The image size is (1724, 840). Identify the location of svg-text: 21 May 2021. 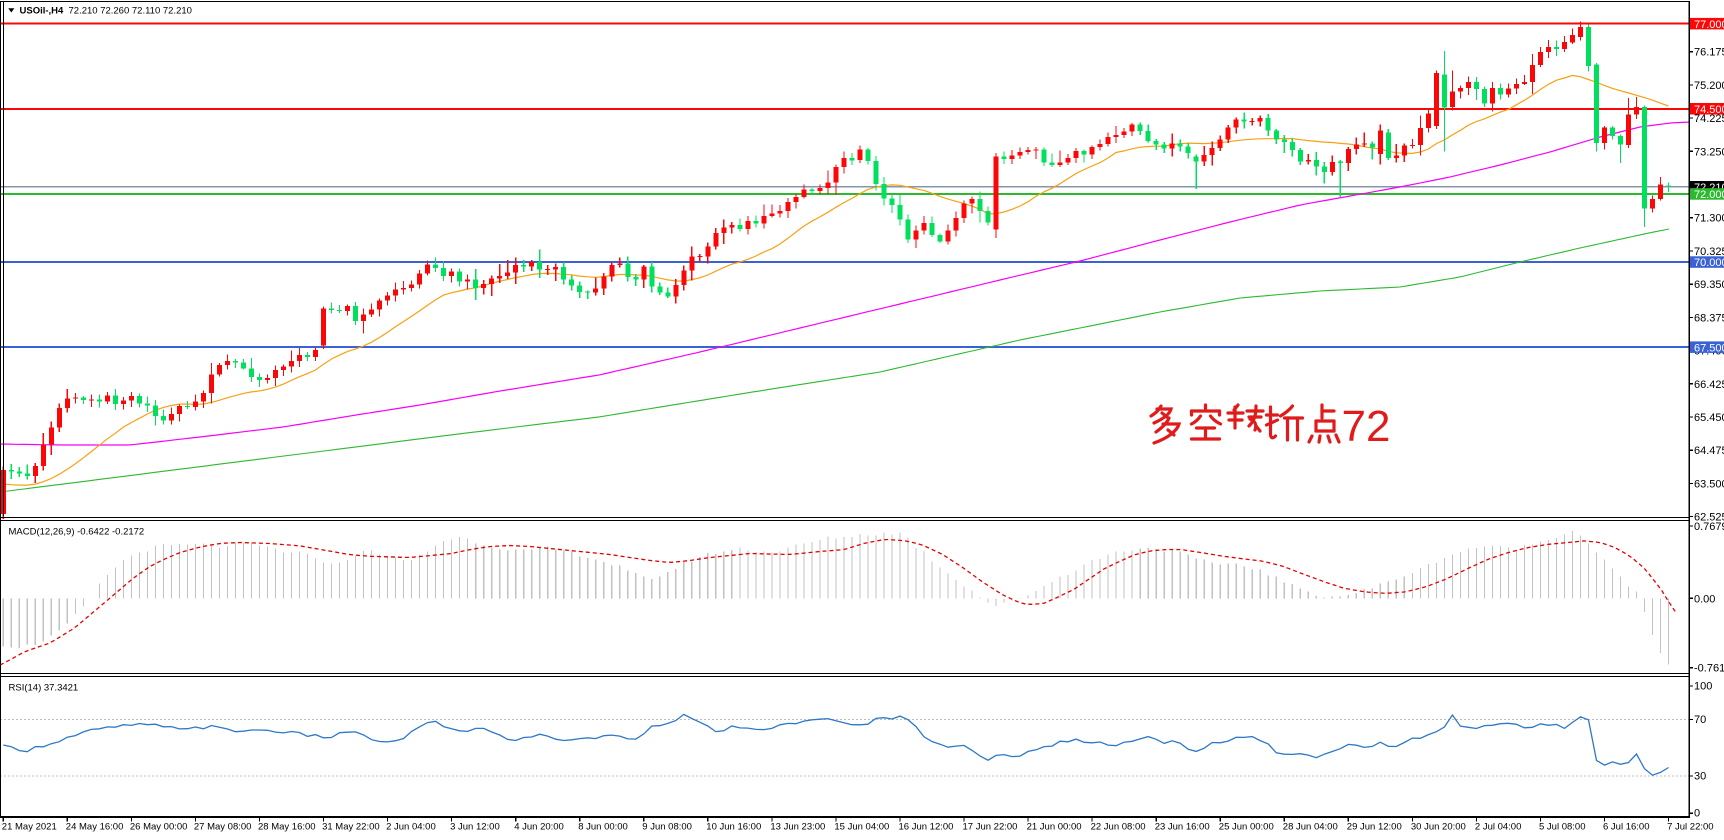
(29, 827).